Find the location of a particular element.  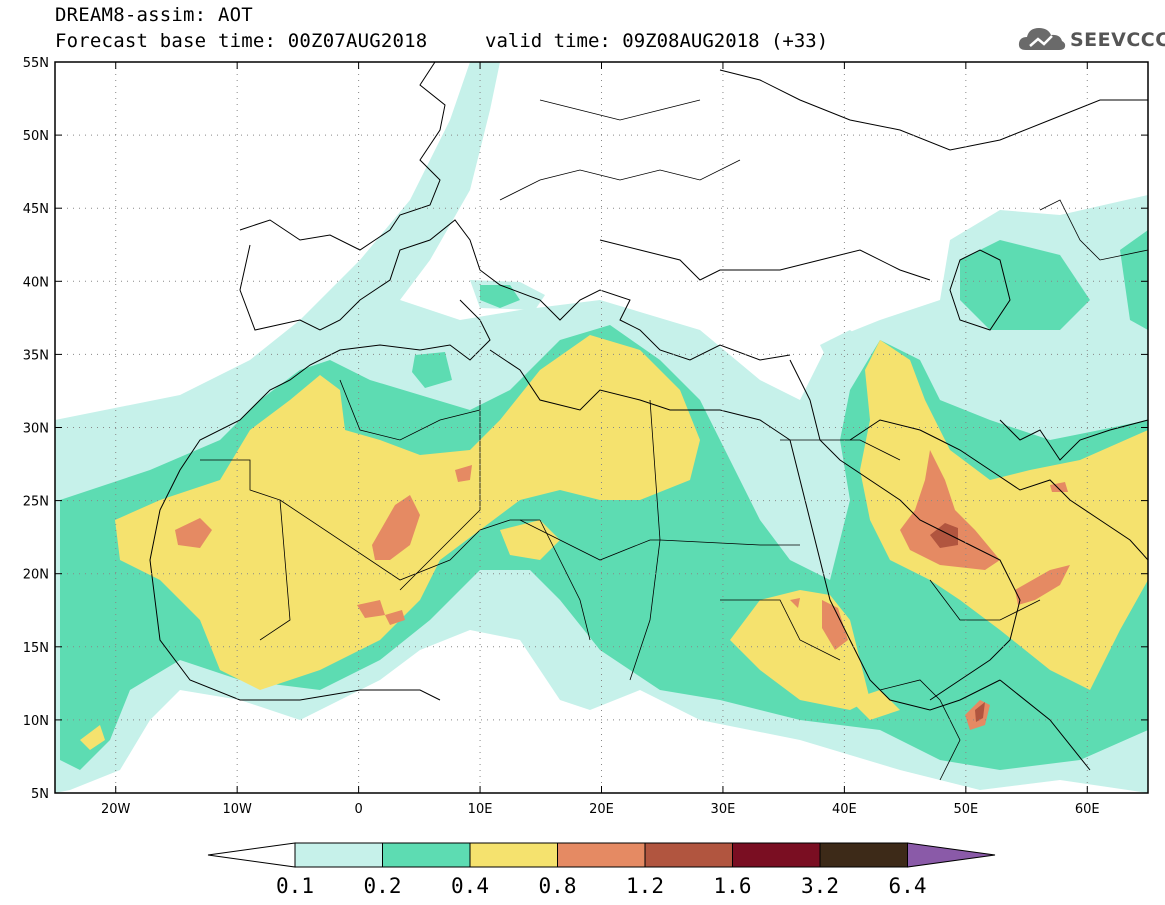

colorbar-level-label: 6.4 is located at coordinates (908, 886).